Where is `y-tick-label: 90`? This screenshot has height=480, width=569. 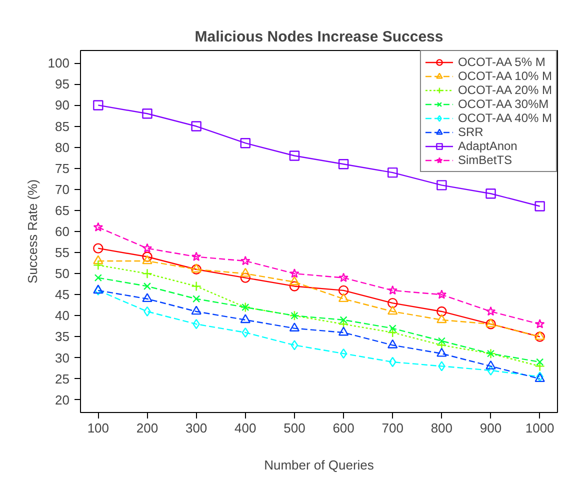 y-tick-label: 90 is located at coordinates (62, 105).